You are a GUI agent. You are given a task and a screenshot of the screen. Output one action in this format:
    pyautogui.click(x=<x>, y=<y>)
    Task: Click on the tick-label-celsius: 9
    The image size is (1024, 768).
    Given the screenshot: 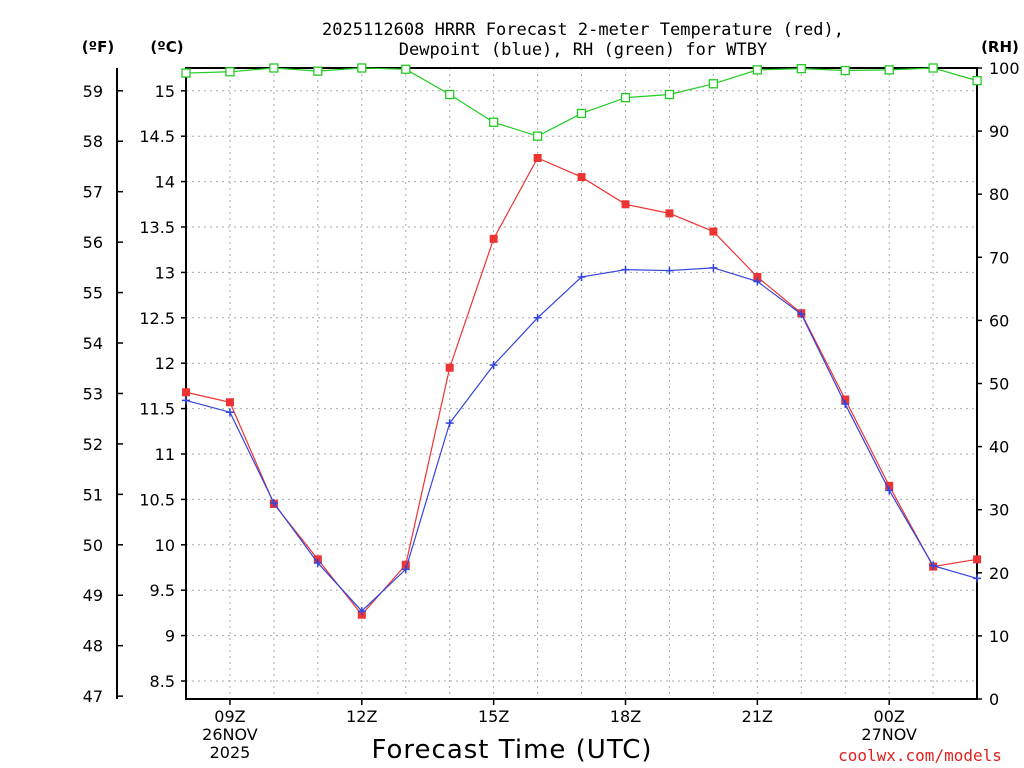 What is the action you would take?
    pyautogui.click(x=170, y=636)
    